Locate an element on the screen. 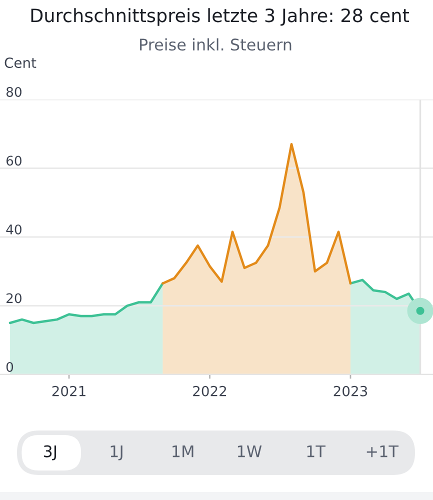 The image size is (433, 500). y-tick-label: 40 is located at coordinates (14, 229).